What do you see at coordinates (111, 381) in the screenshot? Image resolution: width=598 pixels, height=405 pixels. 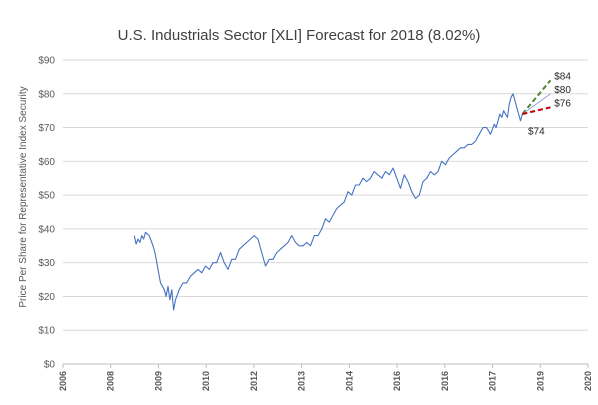 I see `x-tick-label: 2008` at bounding box center [111, 381].